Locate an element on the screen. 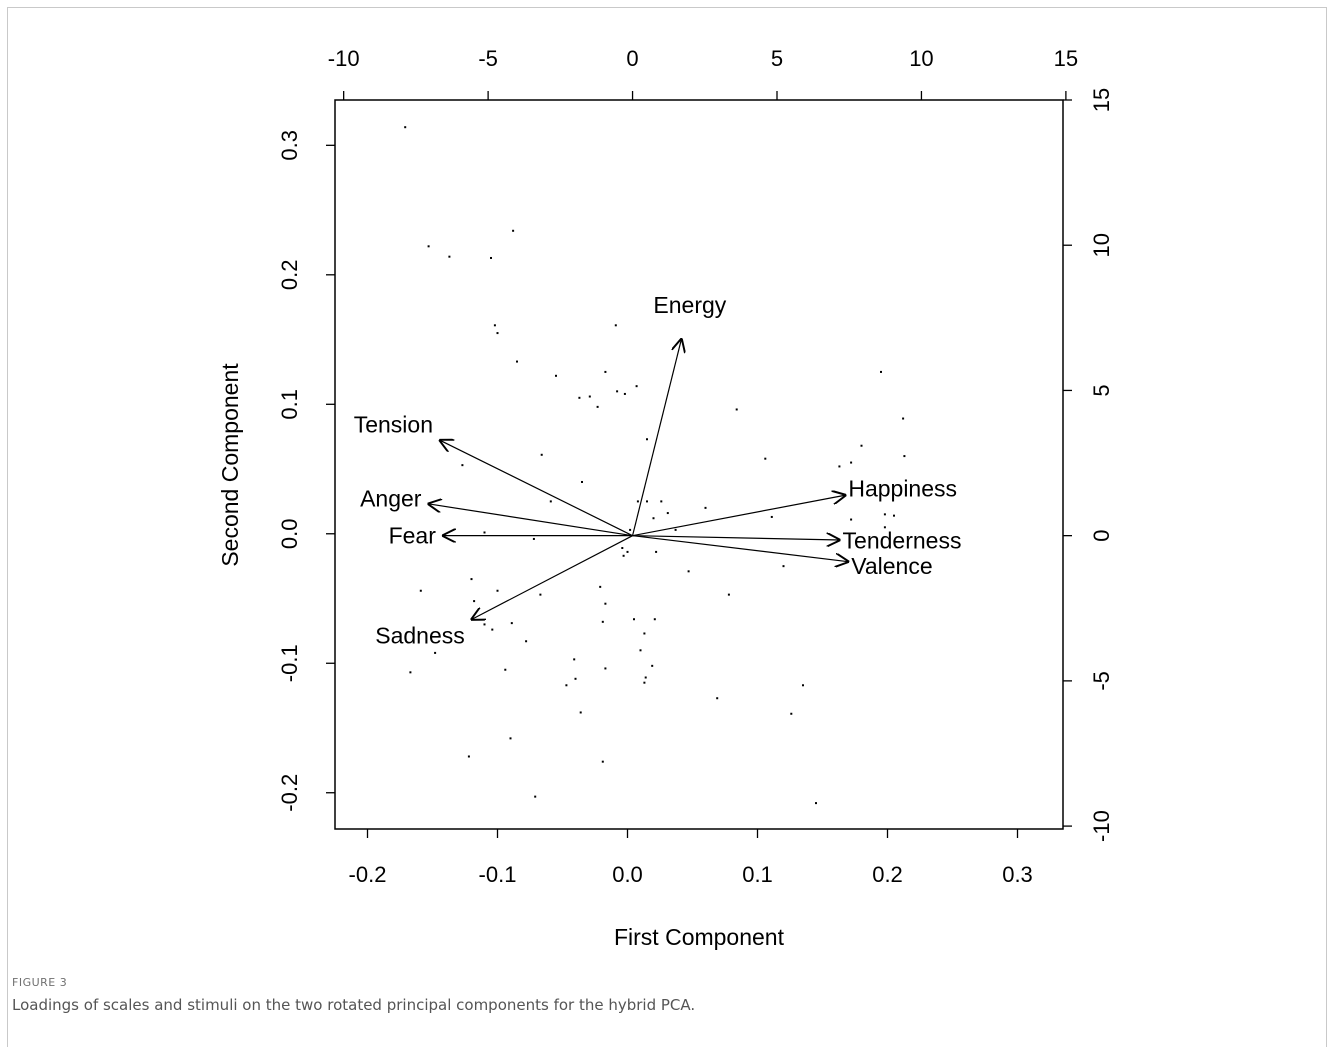 The height and width of the screenshot is (1047, 1336). loading-label: Tenderness is located at coordinates (902, 541).